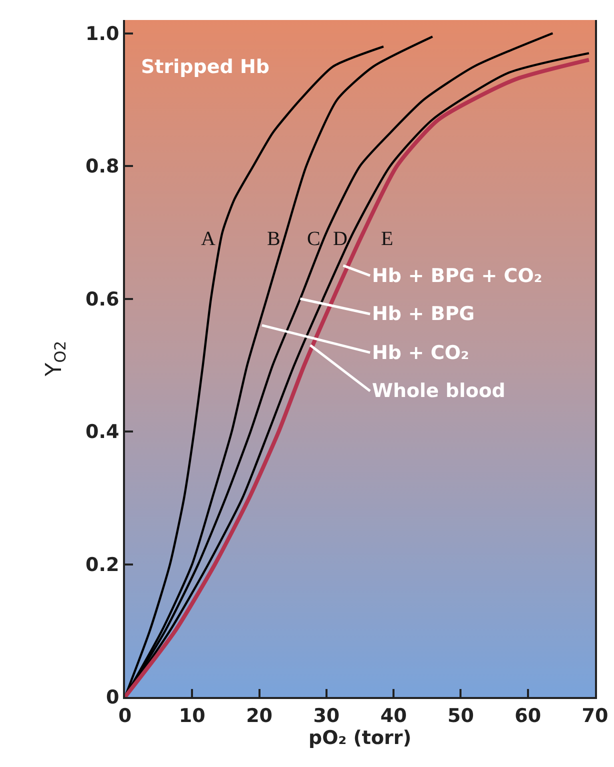  What do you see at coordinates (460, 715) in the screenshot?
I see `x-tick-label: 50` at bounding box center [460, 715].